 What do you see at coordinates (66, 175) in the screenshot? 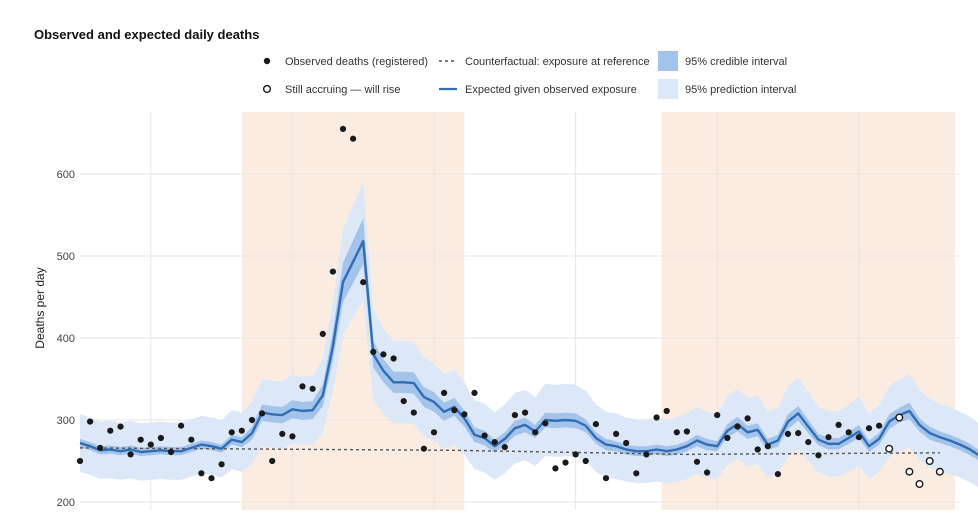
I see `y-tick-label-600: 600` at bounding box center [66, 175].